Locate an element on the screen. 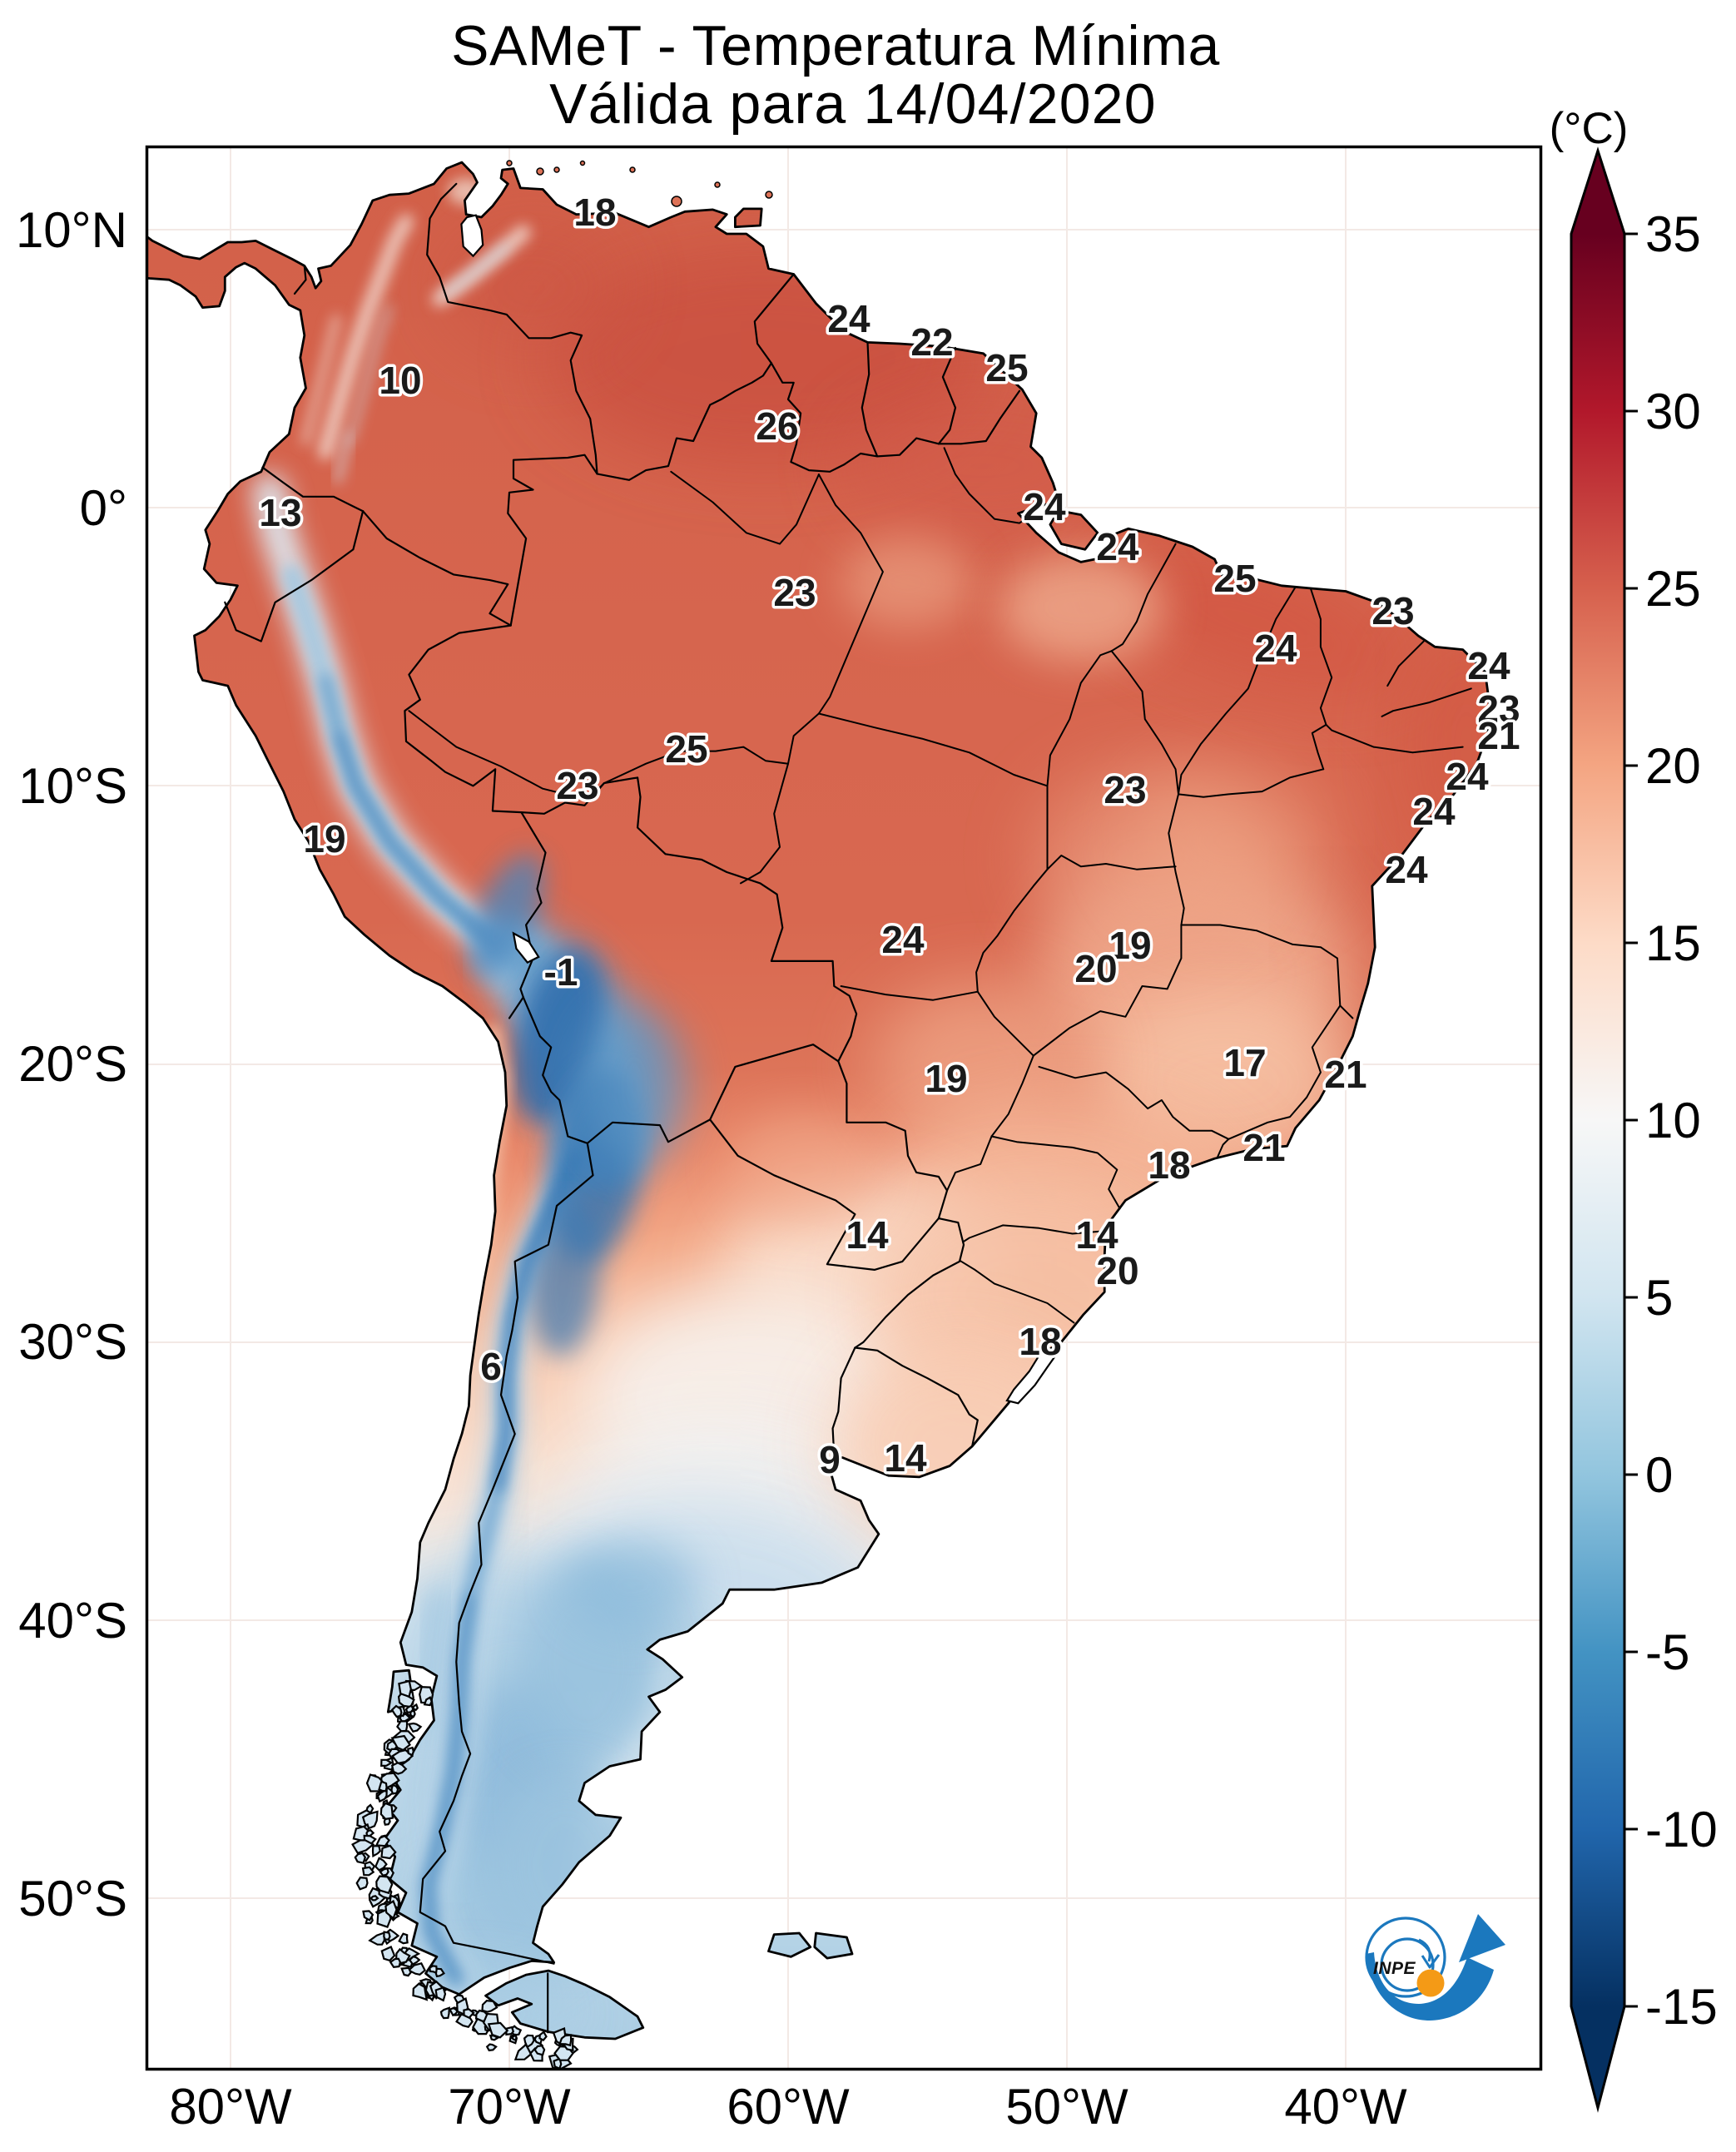 The height and width of the screenshot is (2152, 1736). svg-text: 13 is located at coordinates (280, 512).